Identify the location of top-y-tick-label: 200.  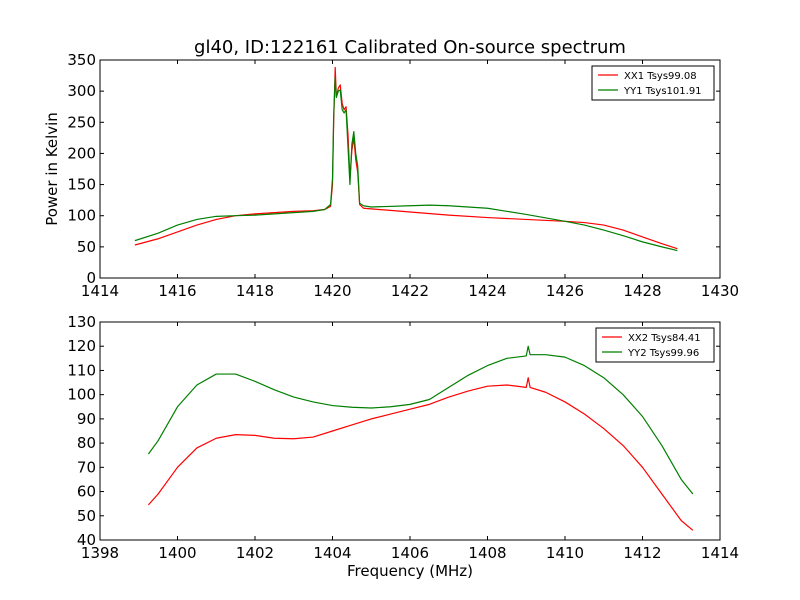
(81, 153).